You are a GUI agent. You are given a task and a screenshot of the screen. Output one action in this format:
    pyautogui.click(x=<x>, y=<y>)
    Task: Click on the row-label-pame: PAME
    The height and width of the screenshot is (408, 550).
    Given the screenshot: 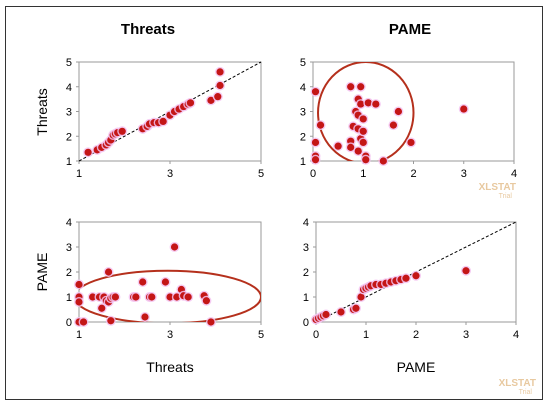 What is the action you would take?
    pyautogui.click(x=42, y=272)
    